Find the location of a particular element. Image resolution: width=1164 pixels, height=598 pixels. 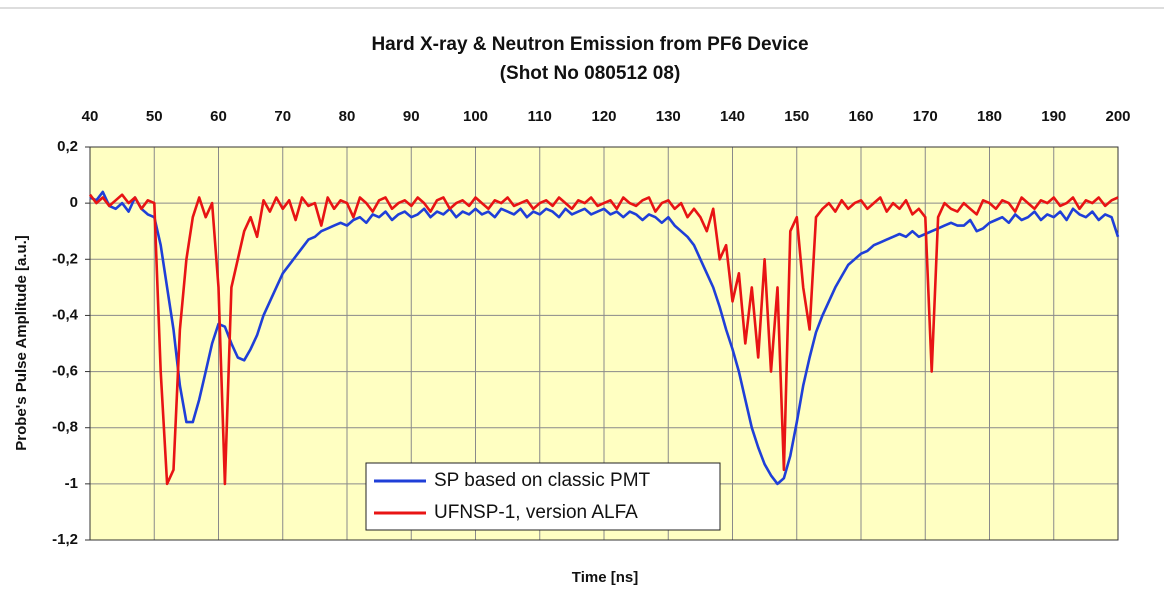

y-tick-label: -0,4 is located at coordinates (65, 314).